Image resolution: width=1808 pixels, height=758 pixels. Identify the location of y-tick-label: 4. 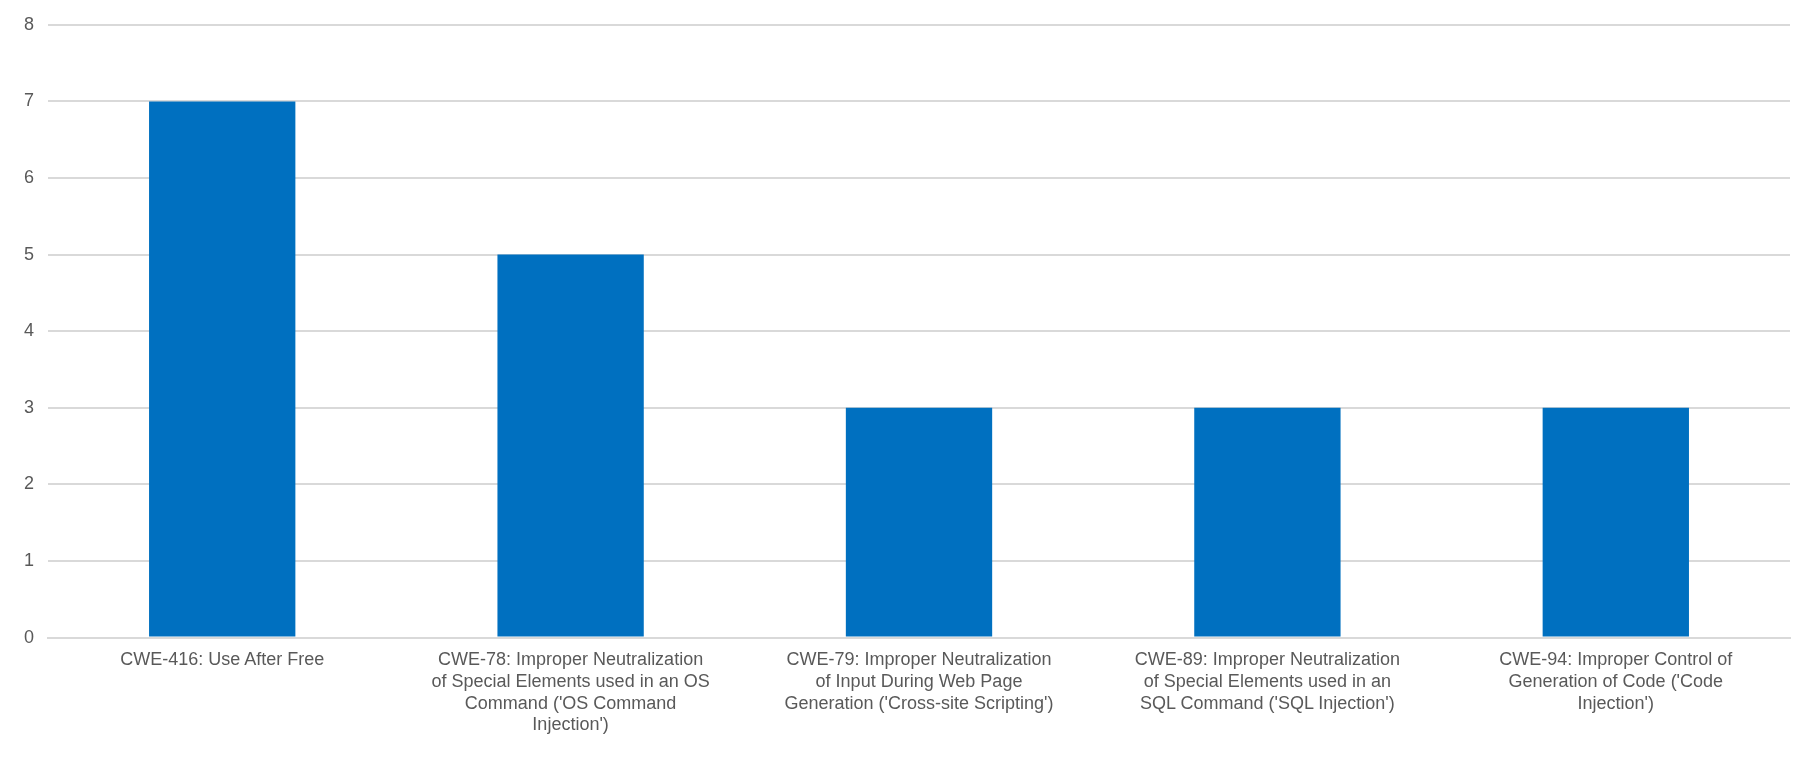
(29, 330).